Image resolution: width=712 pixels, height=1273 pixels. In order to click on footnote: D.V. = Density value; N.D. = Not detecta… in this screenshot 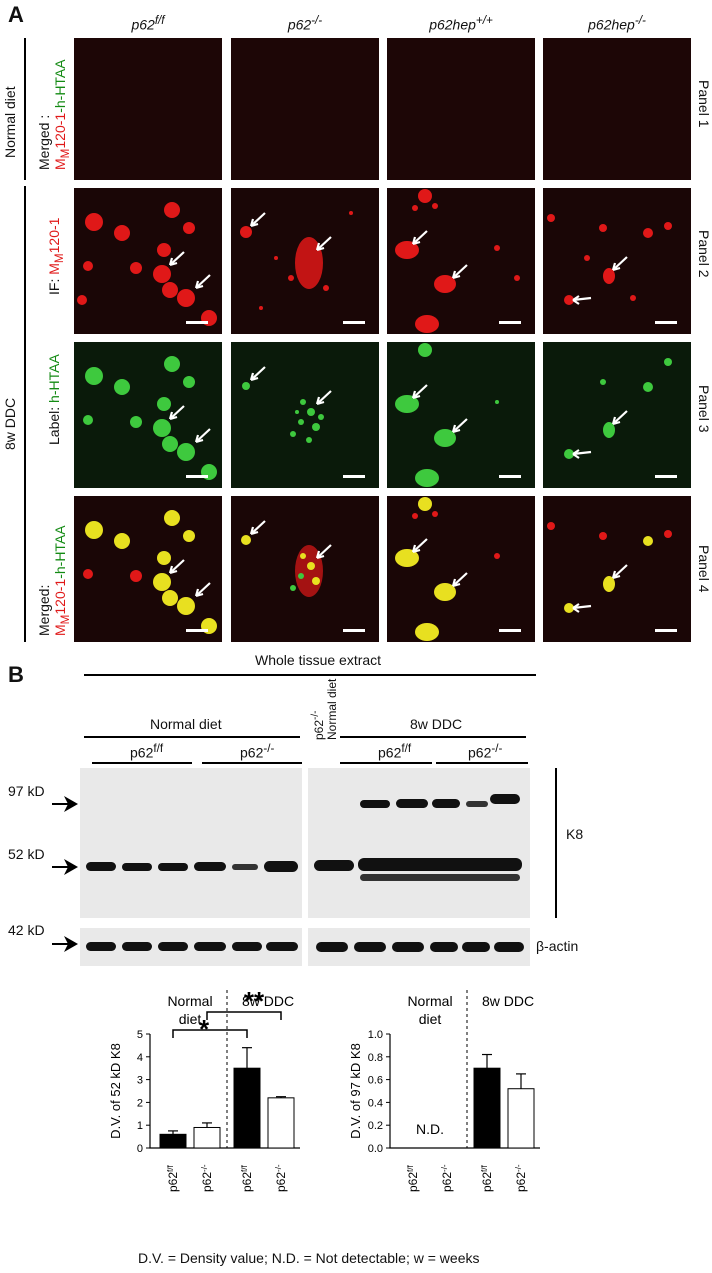, I will do `click(309, 1258)`.